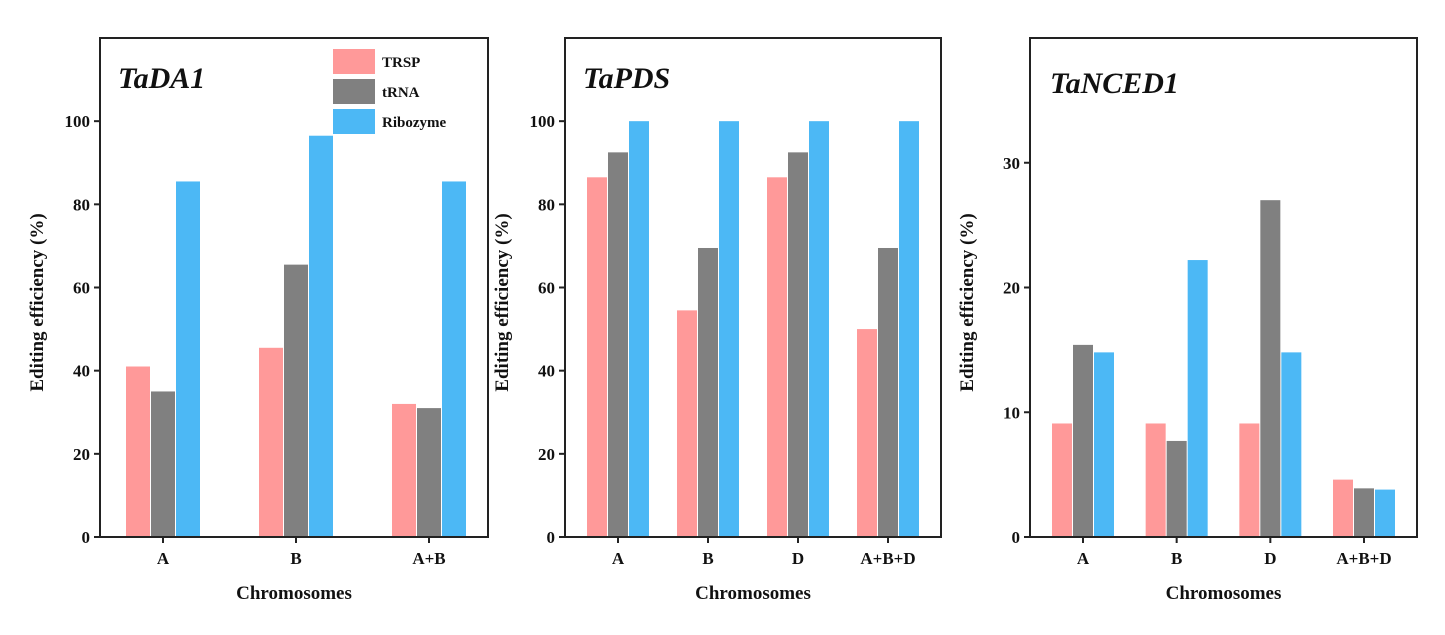 This screenshot has width=1445, height=635. I want to click on bar-ribozyme-aplusb, so click(454, 359).